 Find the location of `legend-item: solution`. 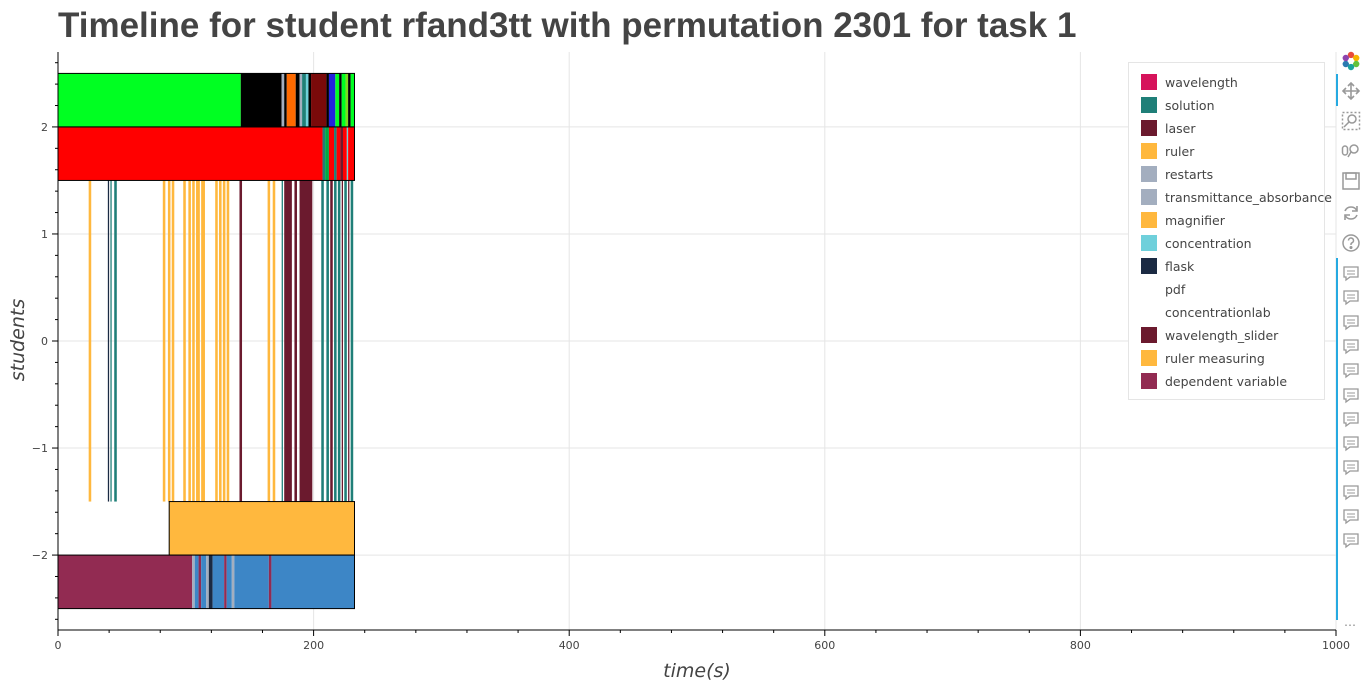

legend-item: solution is located at coordinates (1178, 105).